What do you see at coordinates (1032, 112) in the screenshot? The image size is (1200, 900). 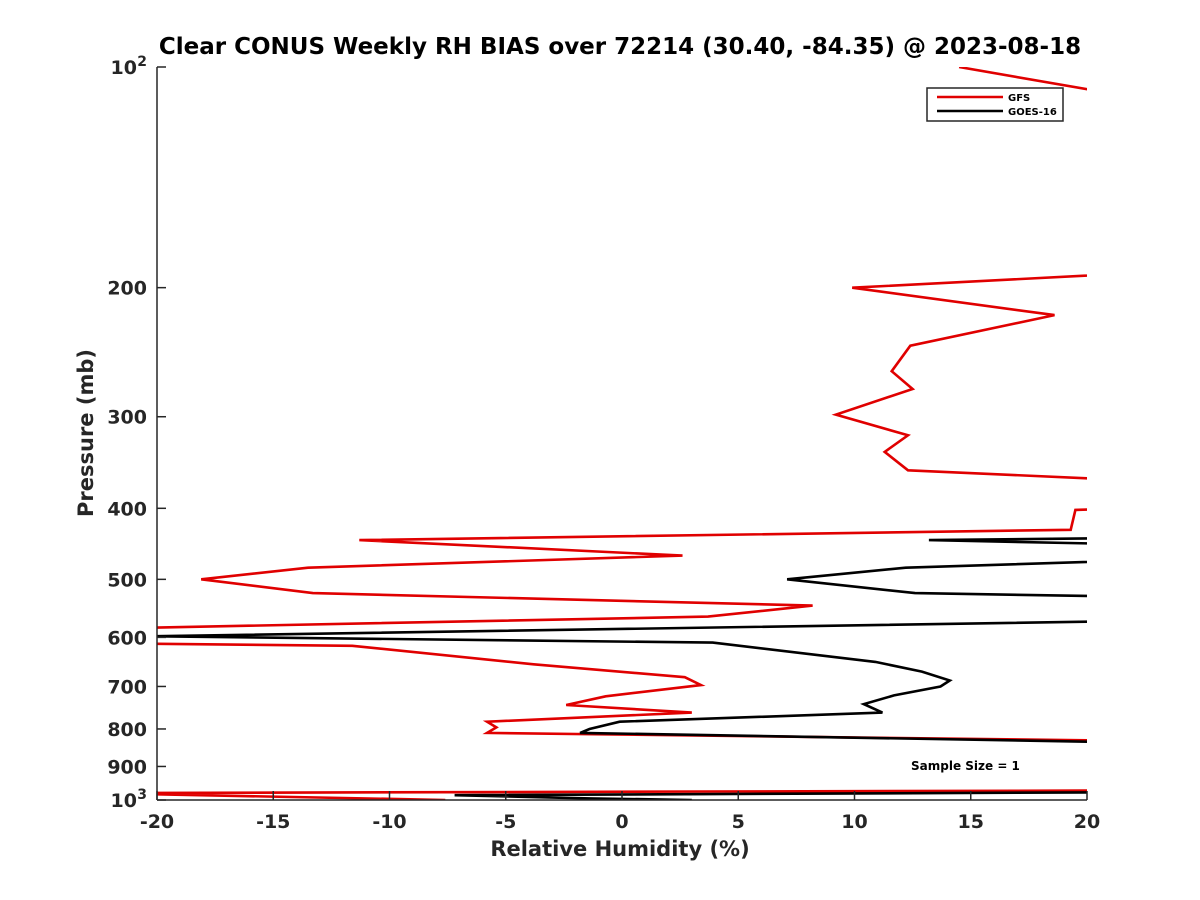 I see `legend-label-goes16: GOES-16` at bounding box center [1032, 112].